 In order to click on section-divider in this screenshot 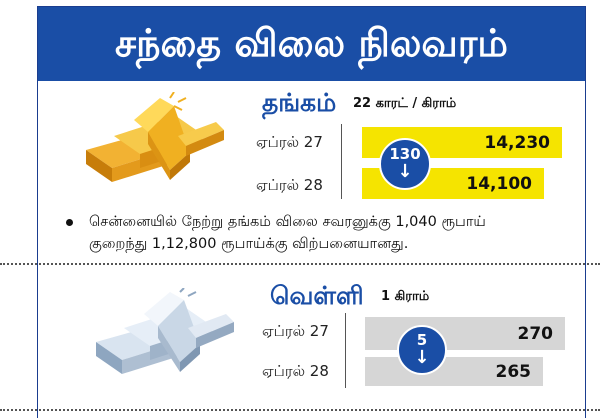, I will do `click(300, 264)`.